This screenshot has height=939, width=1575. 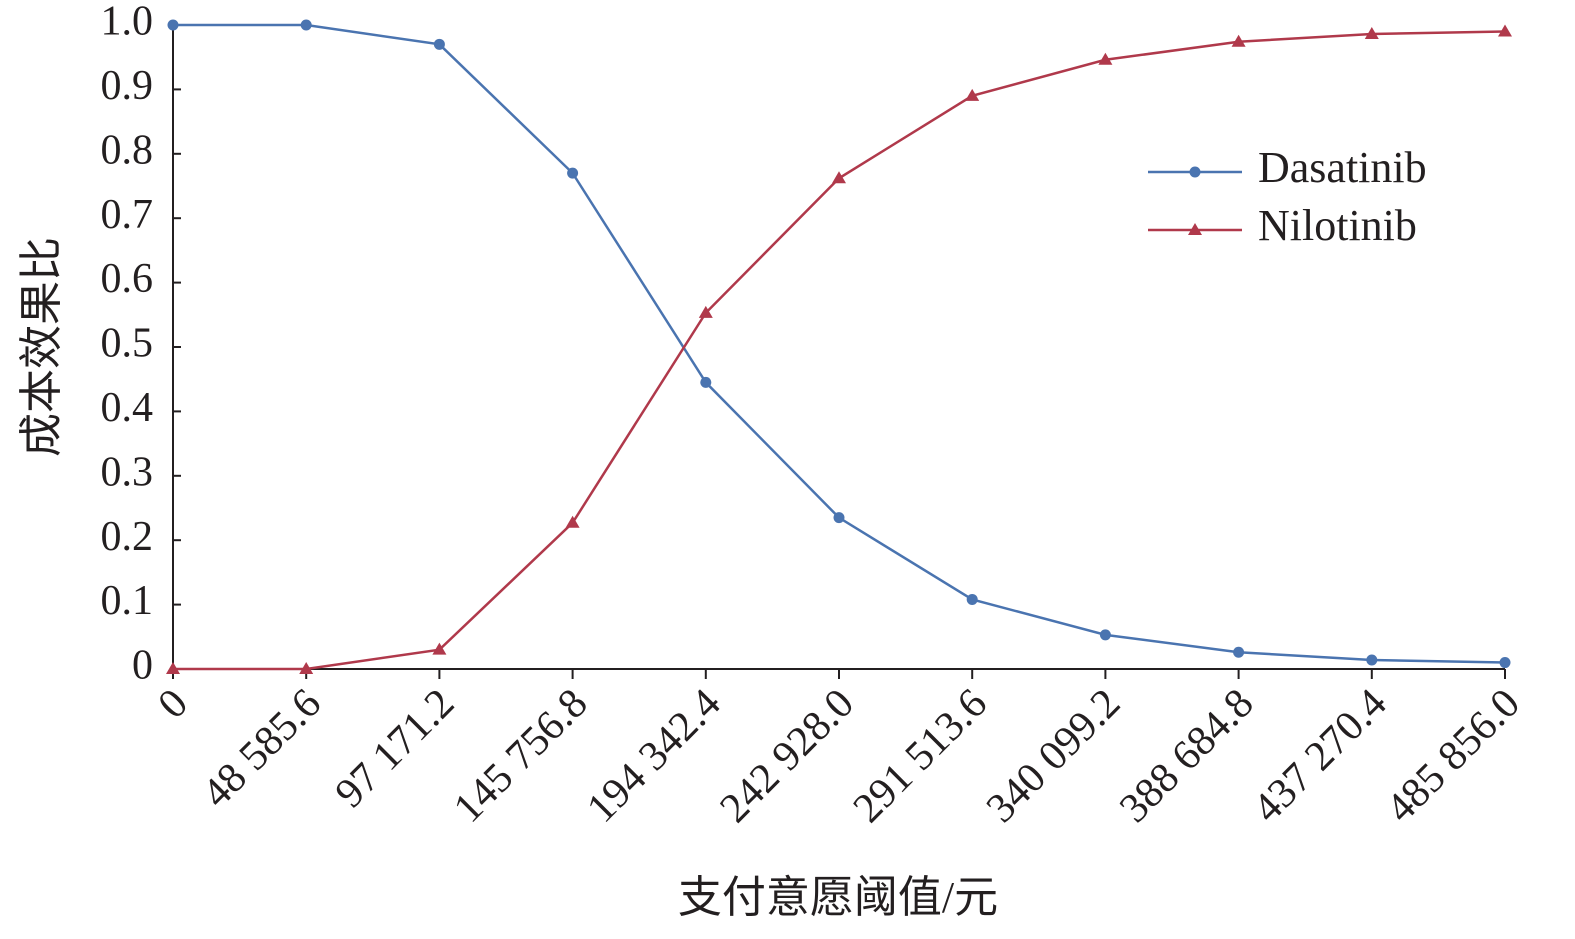 What do you see at coordinates (127, 150) in the screenshot?
I see `y-tick-label: 0.8` at bounding box center [127, 150].